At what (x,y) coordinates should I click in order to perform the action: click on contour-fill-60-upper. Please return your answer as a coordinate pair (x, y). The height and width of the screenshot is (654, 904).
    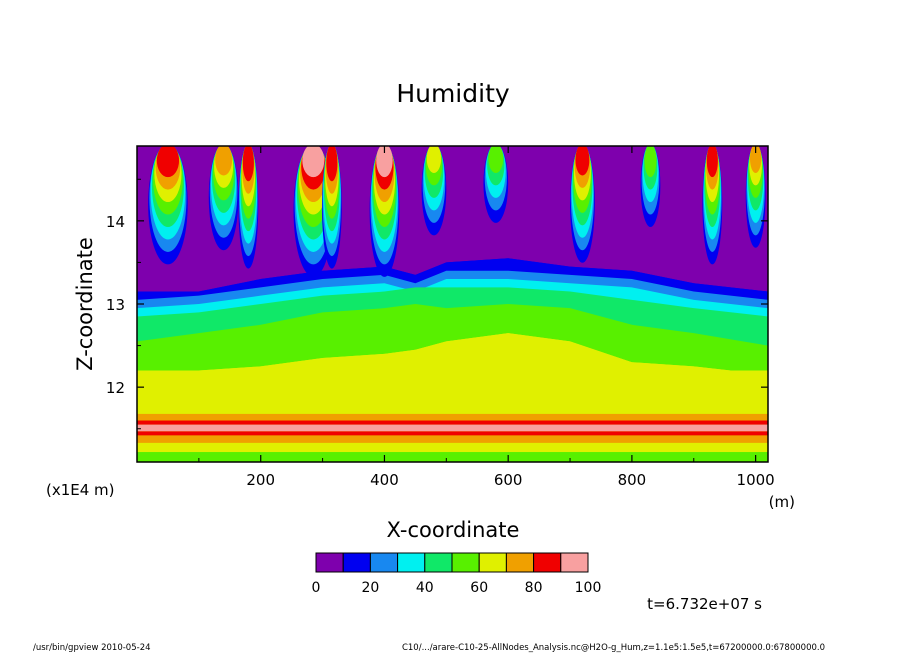
    Looking at the image, I should click on (452, 354).